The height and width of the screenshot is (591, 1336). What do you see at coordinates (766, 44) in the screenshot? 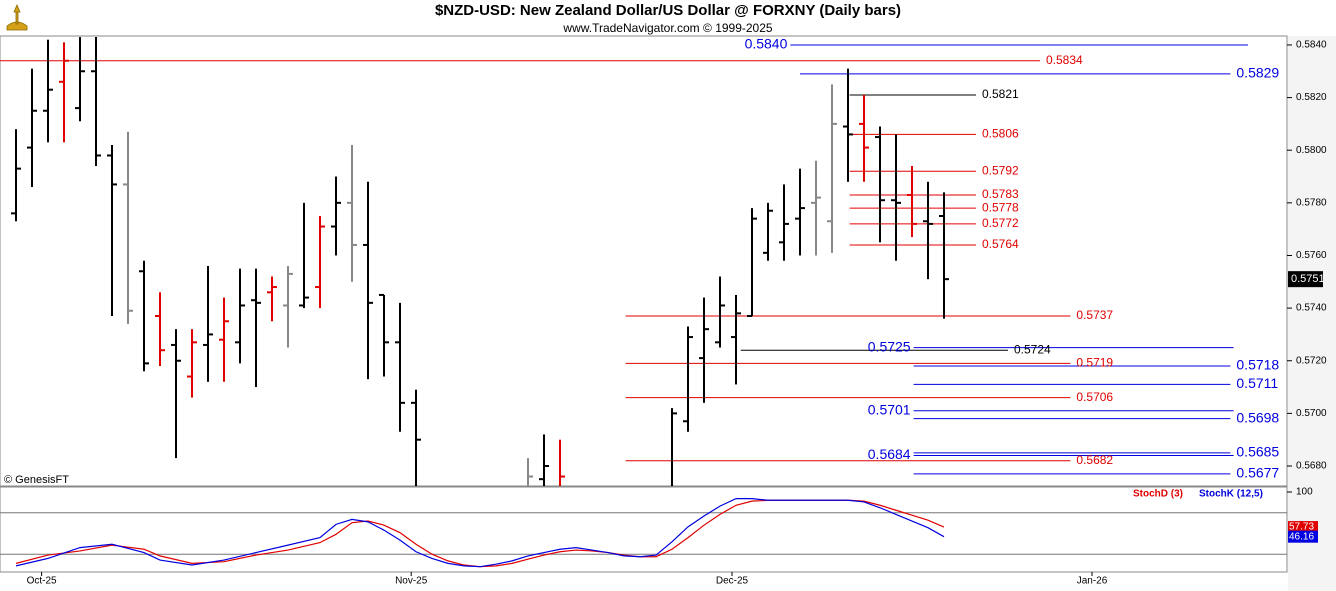
I see `level-label: 0.5840` at bounding box center [766, 44].